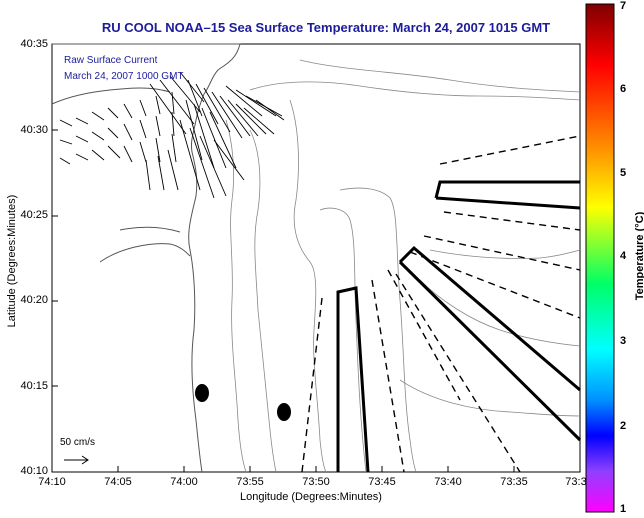 The image size is (644, 518). I want to click on colorbar-tick-label: 3, so click(623, 341).